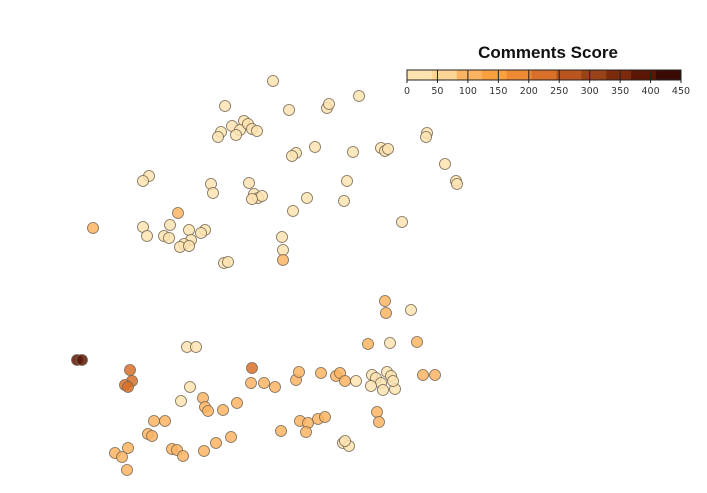 The width and height of the screenshot is (707, 493). Describe the element at coordinates (437, 91) in the screenshot. I see `legend-tick-label: 50` at that location.